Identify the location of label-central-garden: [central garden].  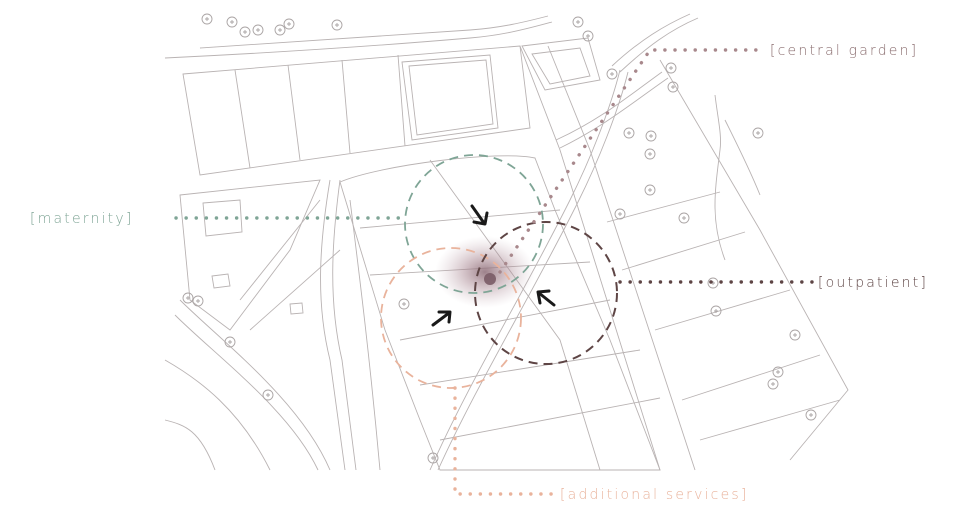
(844, 51).